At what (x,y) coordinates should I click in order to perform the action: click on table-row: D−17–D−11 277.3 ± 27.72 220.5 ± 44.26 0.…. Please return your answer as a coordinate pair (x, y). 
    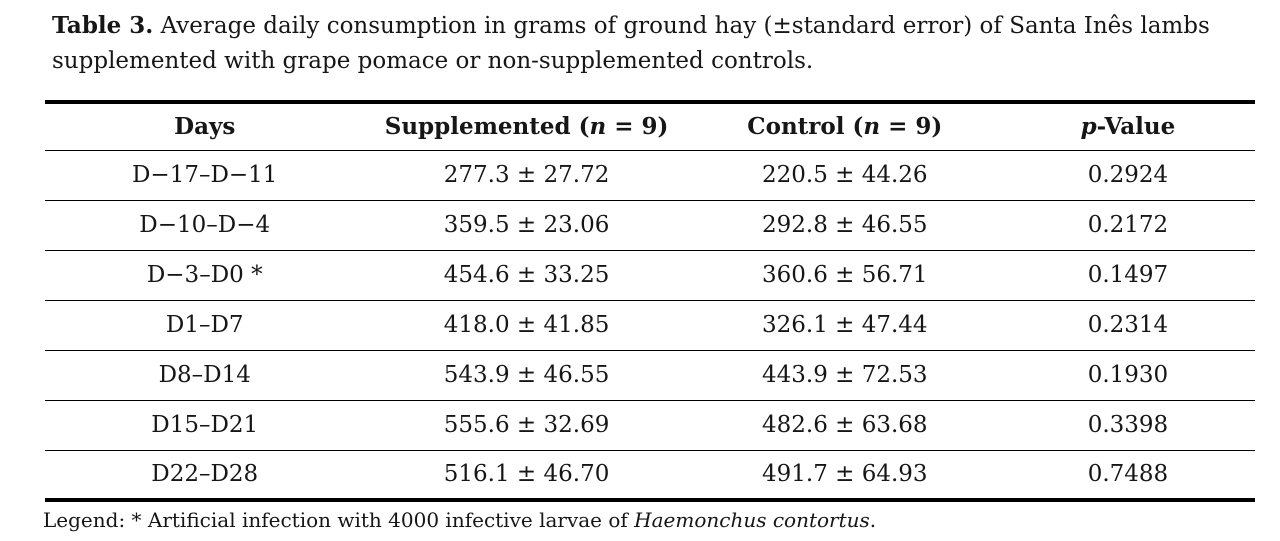
    Looking at the image, I should click on (650, 175).